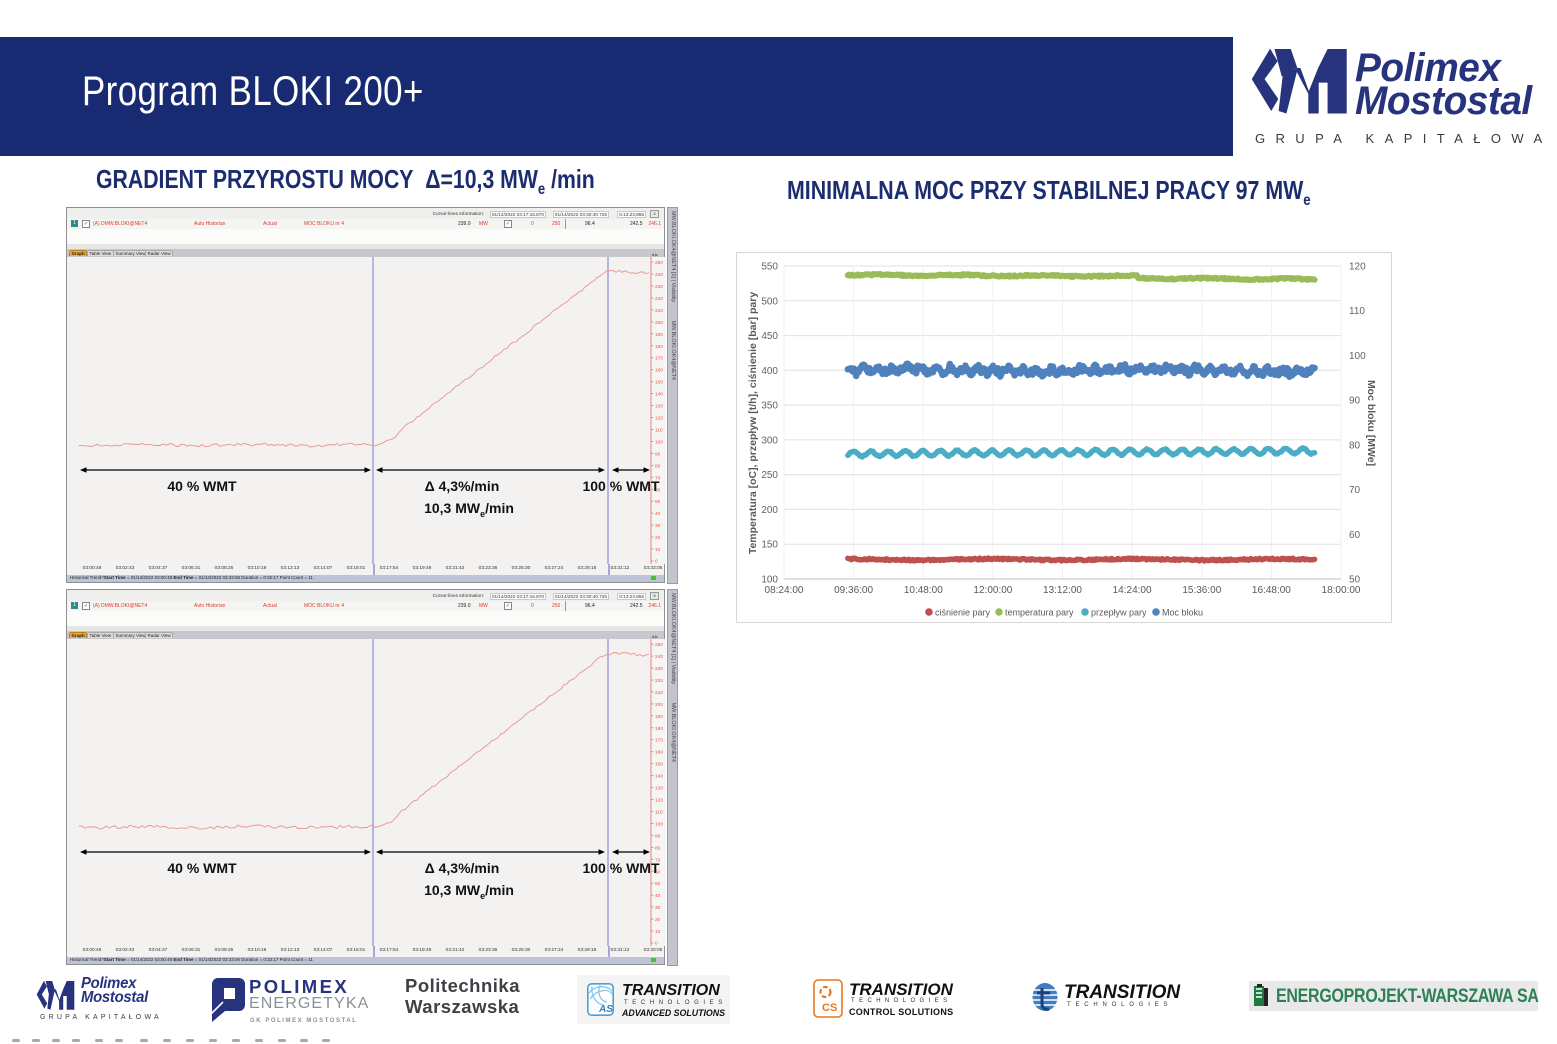 The height and width of the screenshot is (1044, 1557). Describe the element at coordinates (769, 336) in the screenshot. I see `svg-text: 450` at that location.